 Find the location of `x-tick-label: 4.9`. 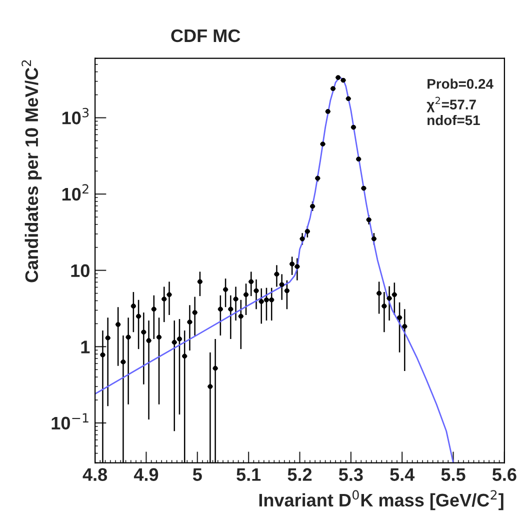

x-tick-label: 4.9 is located at coordinates (146, 474).